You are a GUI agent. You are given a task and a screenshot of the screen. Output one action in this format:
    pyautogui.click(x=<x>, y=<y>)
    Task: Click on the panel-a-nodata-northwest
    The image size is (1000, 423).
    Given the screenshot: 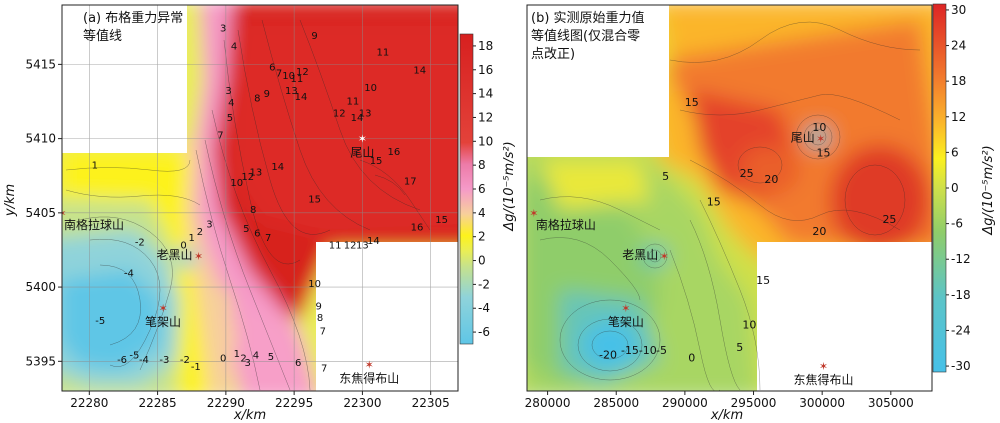 What is the action you would take?
    pyautogui.click(x=124, y=79)
    